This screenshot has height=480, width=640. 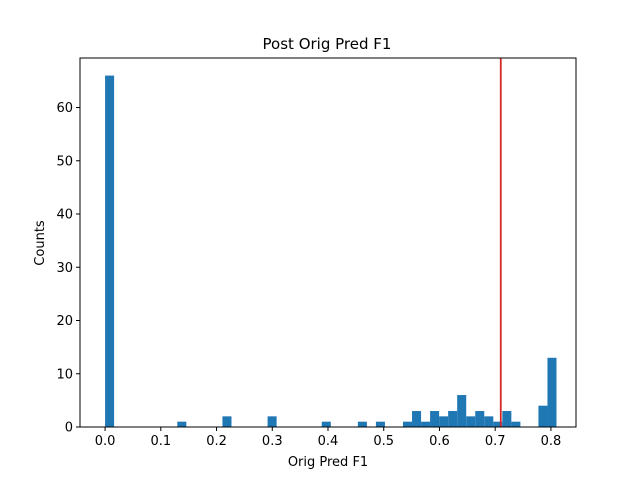 I want to click on x-axis-ticks: 0.0 0.1 0.2 0.3 0.4 0.5 0.6 0.7 0.8, so click(x=328, y=438).